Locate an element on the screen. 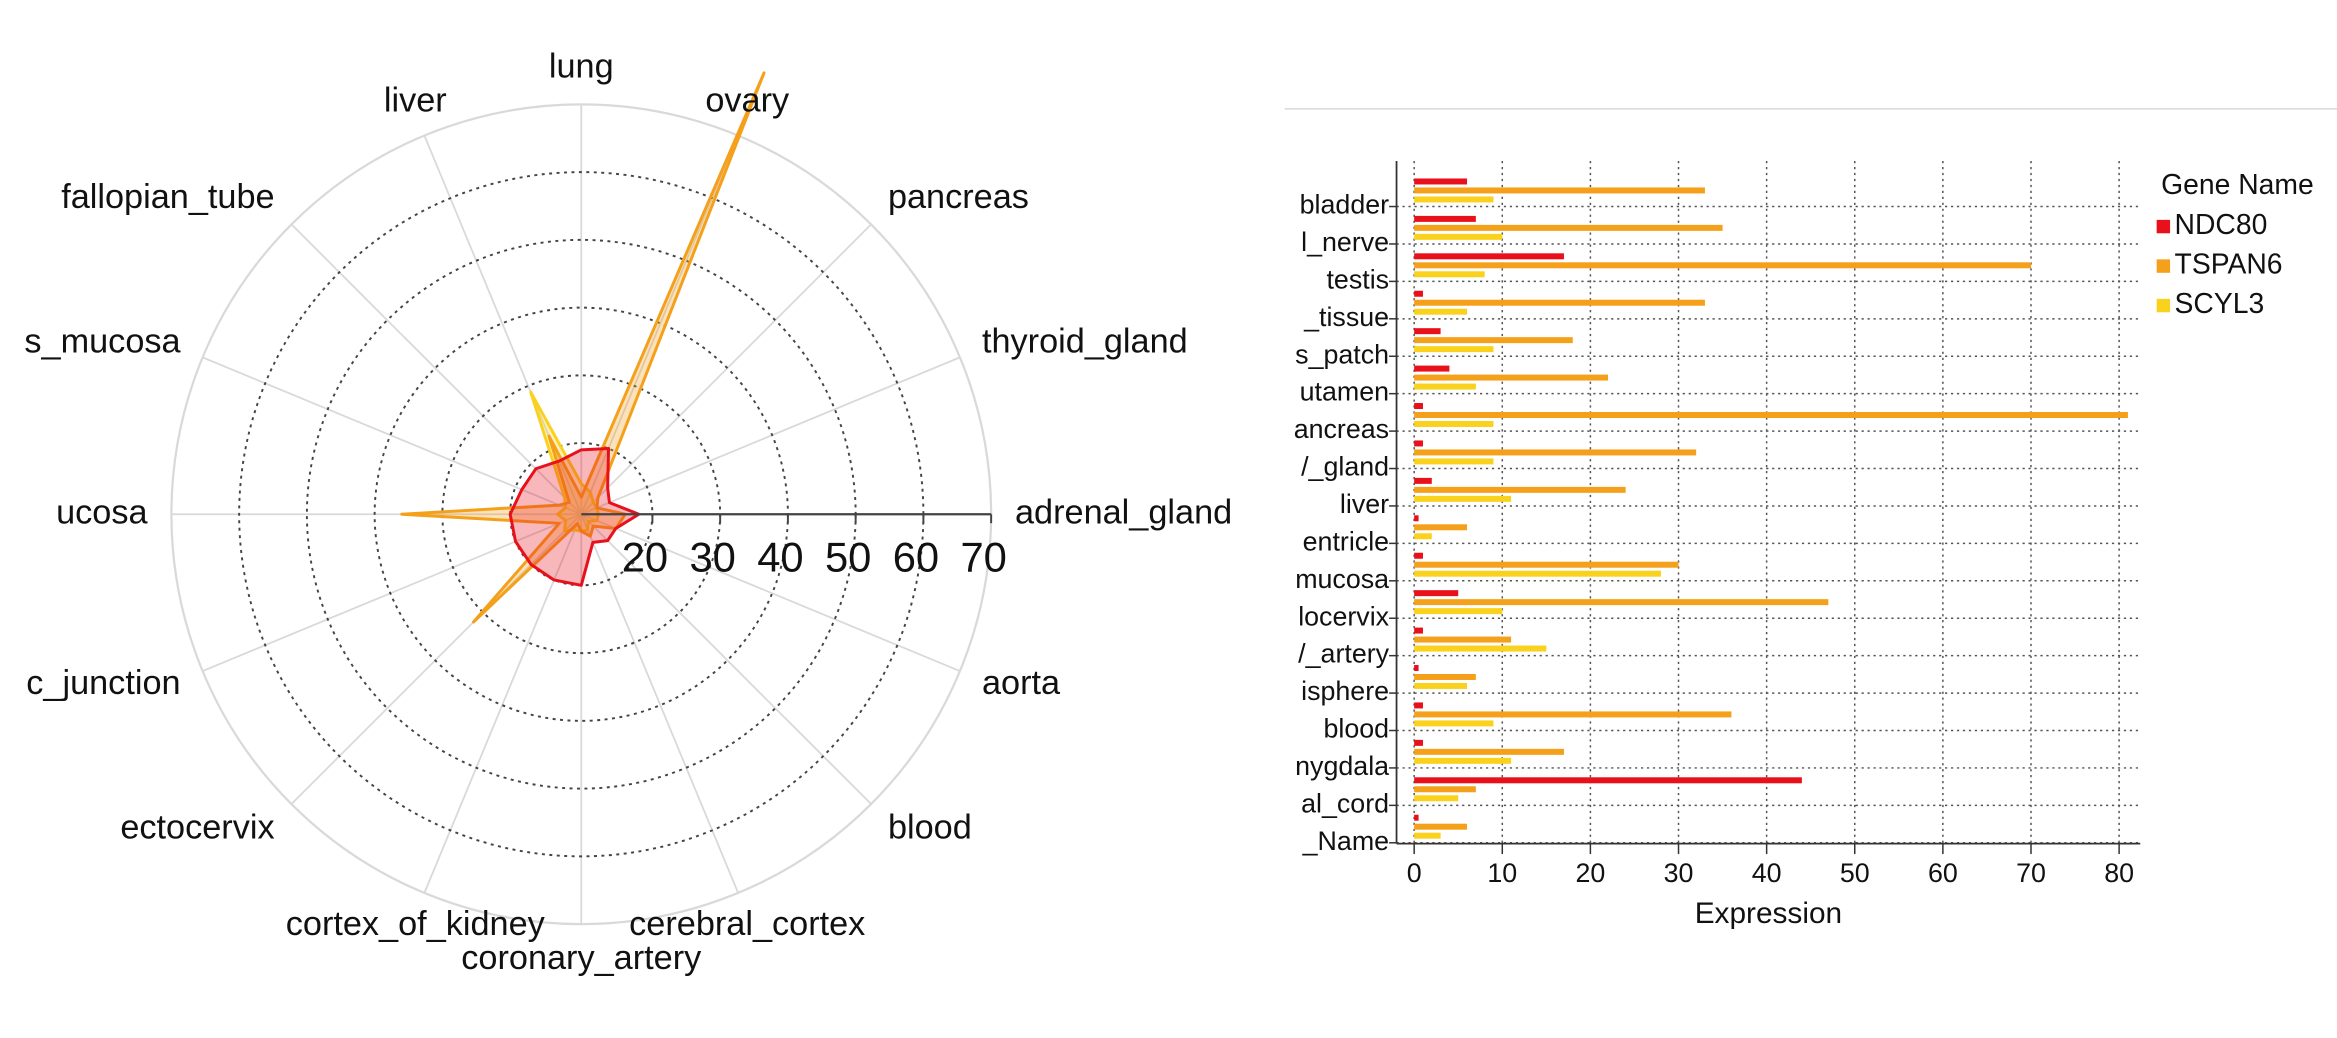 The height and width of the screenshot is (1038, 2337). category-label: cerebral_cortex is located at coordinates (747, 924).